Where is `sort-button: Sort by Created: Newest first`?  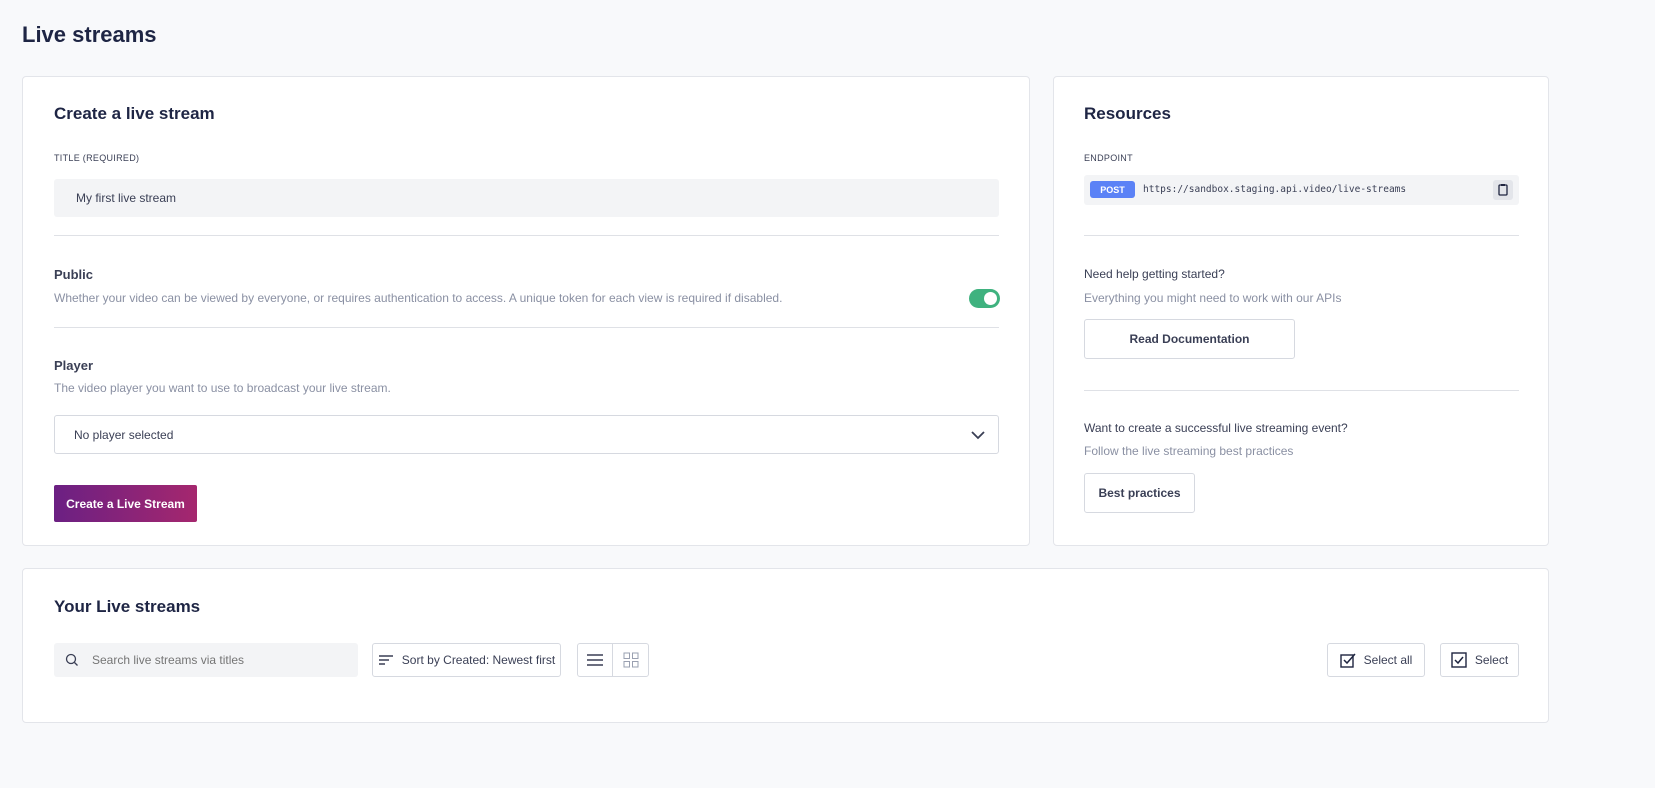
sort-button: Sort by Created: Newest first is located at coordinates (466, 660).